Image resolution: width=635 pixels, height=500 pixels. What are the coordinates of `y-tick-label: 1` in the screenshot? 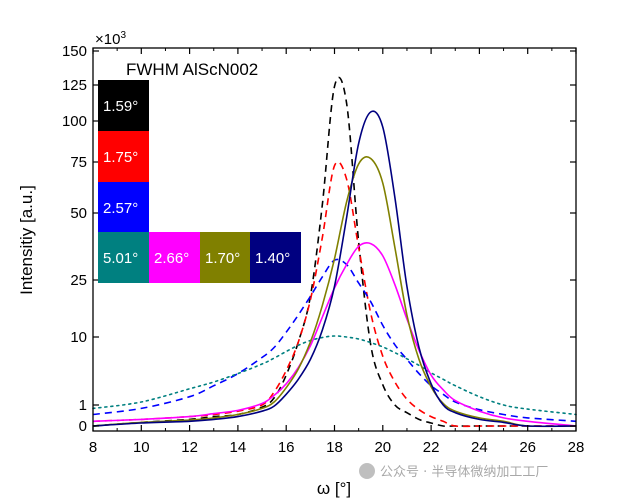 It's located at (83, 405).